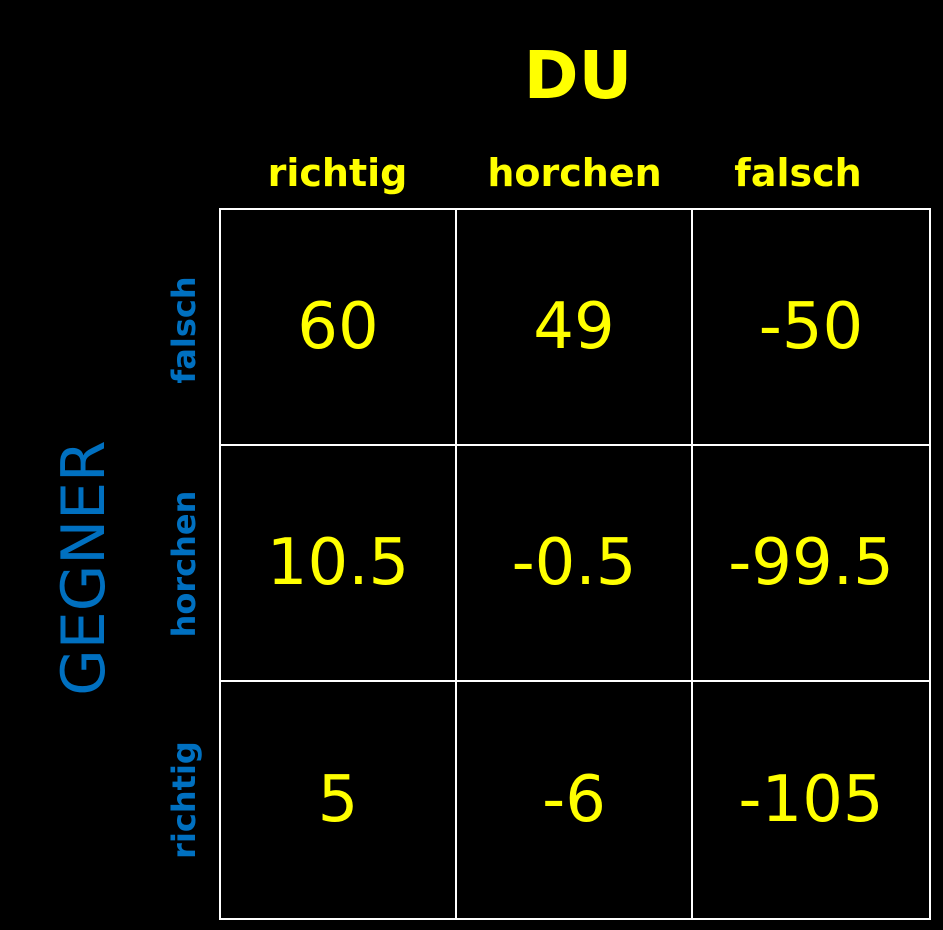 The image size is (943, 930). Describe the element at coordinates (184, 564) in the screenshot. I see `row-header-horchen: horchen` at that location.